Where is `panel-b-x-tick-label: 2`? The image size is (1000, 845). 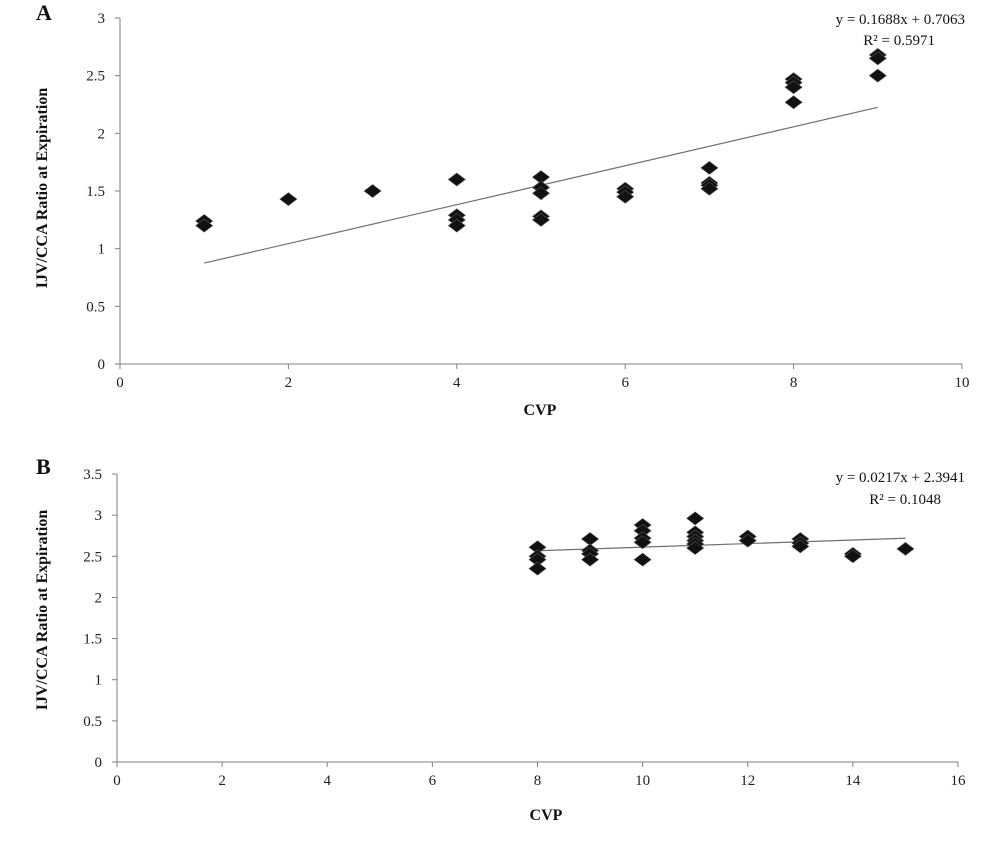 panel-b-x-tick-label: 2 is located at coordinates (222, 781).